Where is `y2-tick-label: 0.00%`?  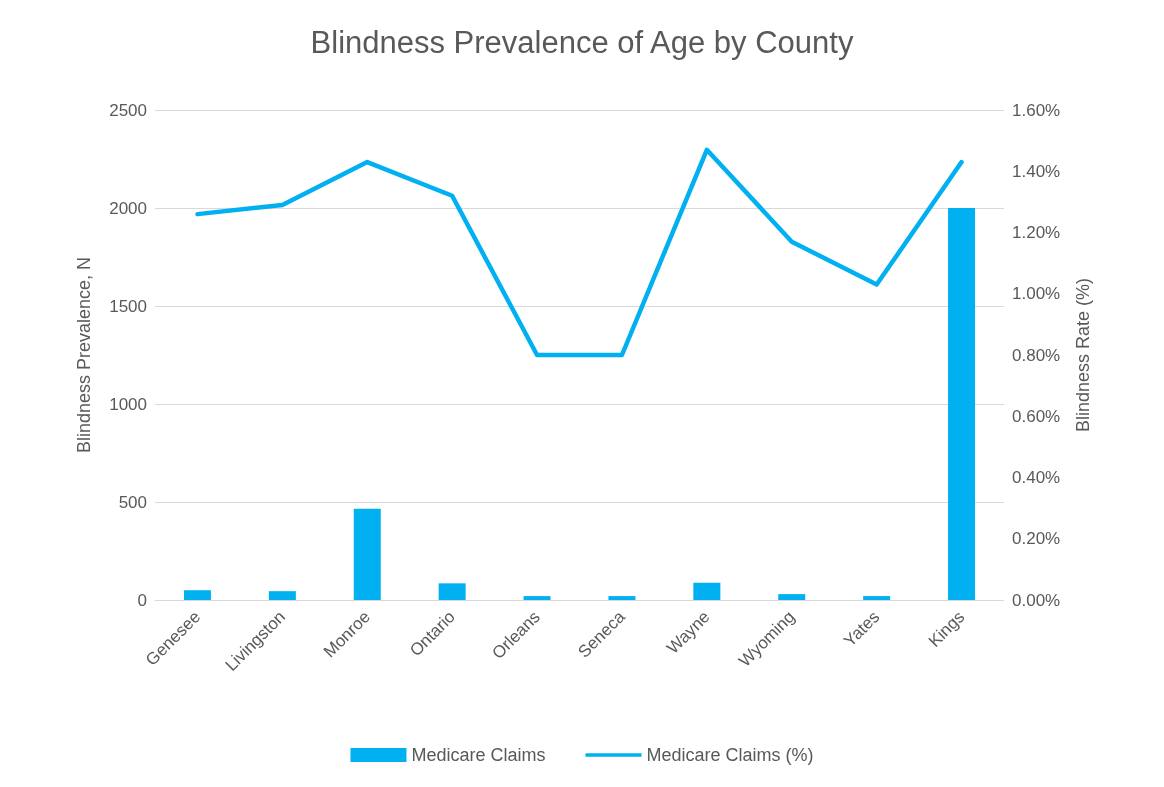 y2-tick-label: 0.00% is located at coordinates (1036, 600).